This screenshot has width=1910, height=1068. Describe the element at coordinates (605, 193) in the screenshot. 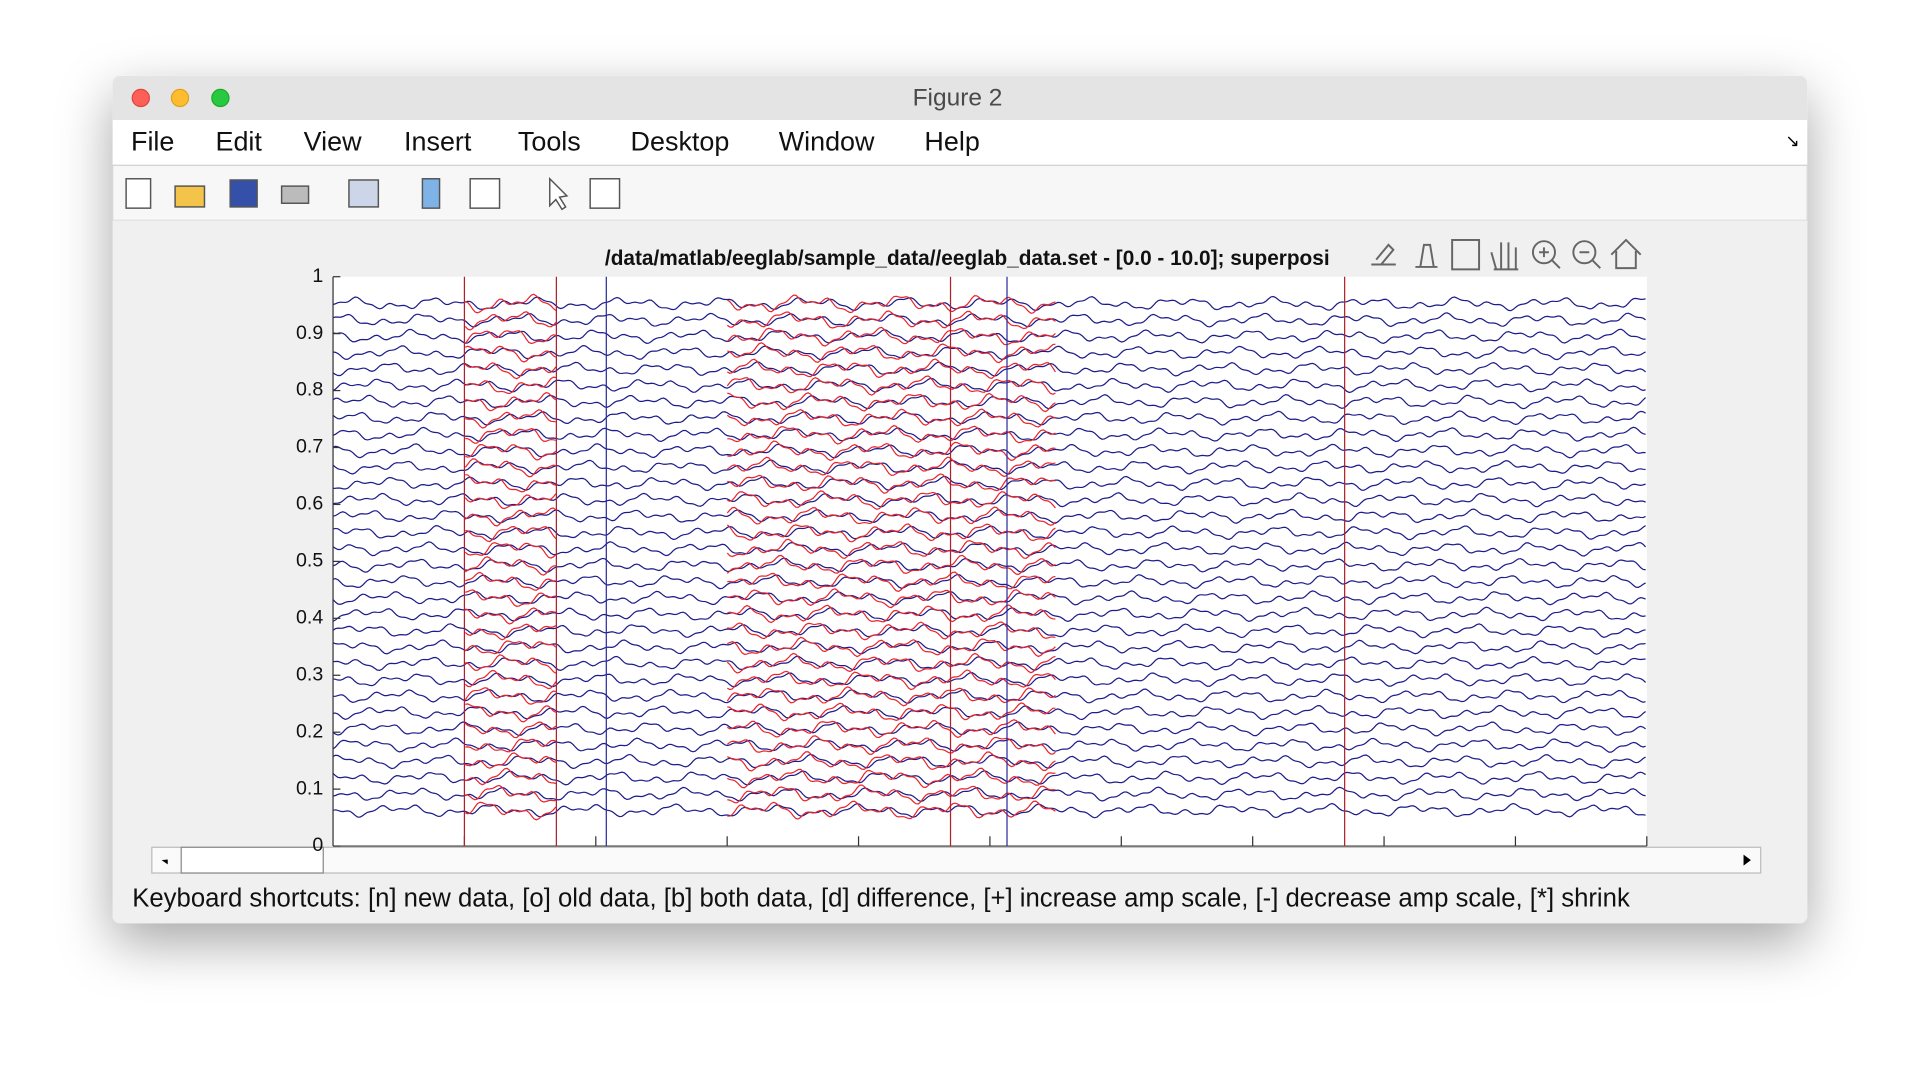

I see `property-icon` at that location.